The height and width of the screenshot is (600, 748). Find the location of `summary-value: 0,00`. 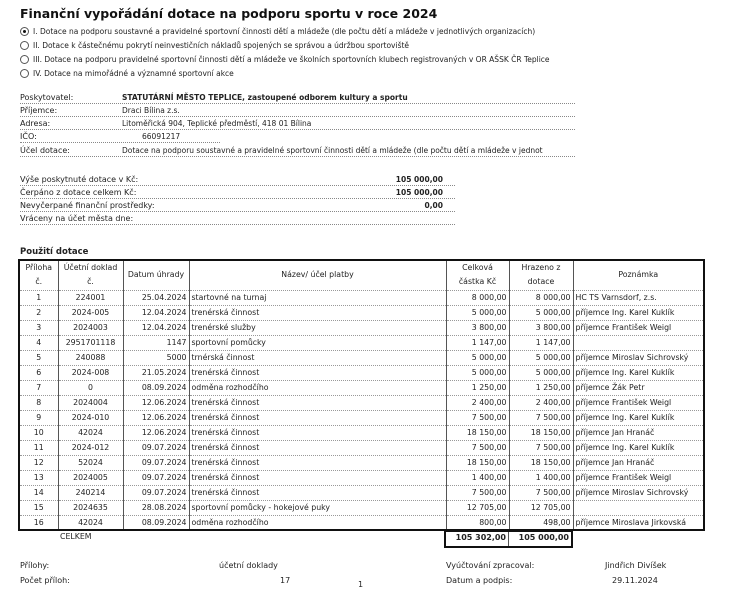

summary-value: 0,00 is located at coordinates (433, 205).